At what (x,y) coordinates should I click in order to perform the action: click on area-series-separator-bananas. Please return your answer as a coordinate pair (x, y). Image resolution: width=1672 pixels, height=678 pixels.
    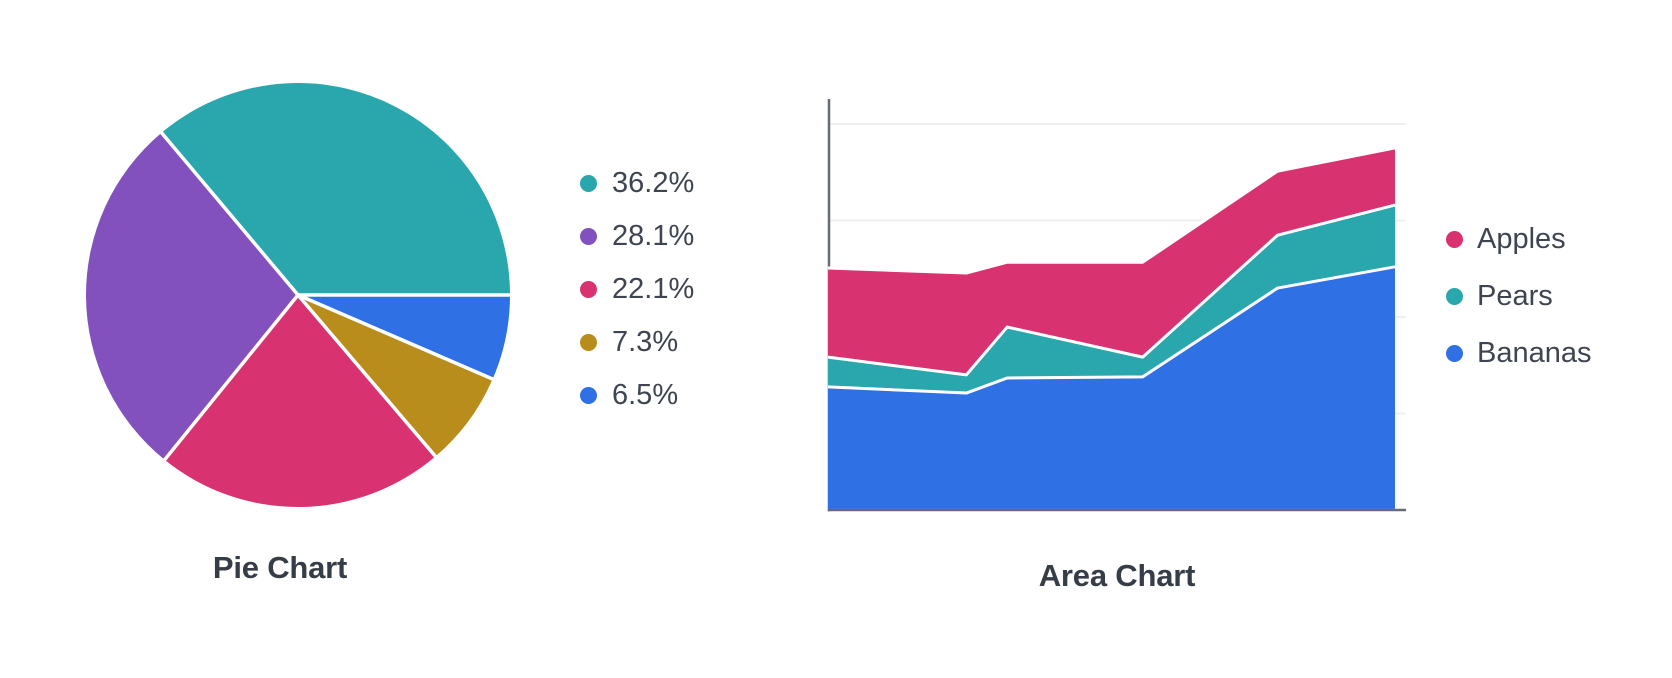
    Looking at the image, I should click on (1111, 330).